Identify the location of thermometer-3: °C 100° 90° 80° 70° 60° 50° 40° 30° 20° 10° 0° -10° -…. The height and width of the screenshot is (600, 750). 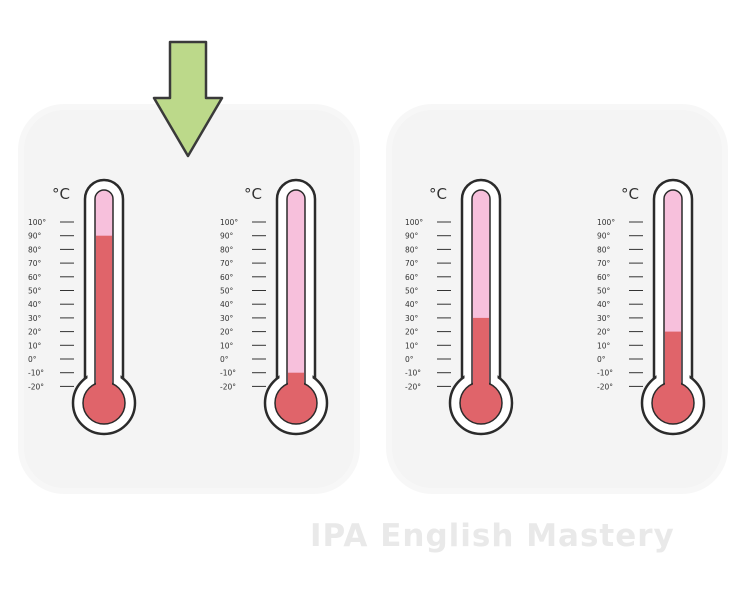
(459, 307).